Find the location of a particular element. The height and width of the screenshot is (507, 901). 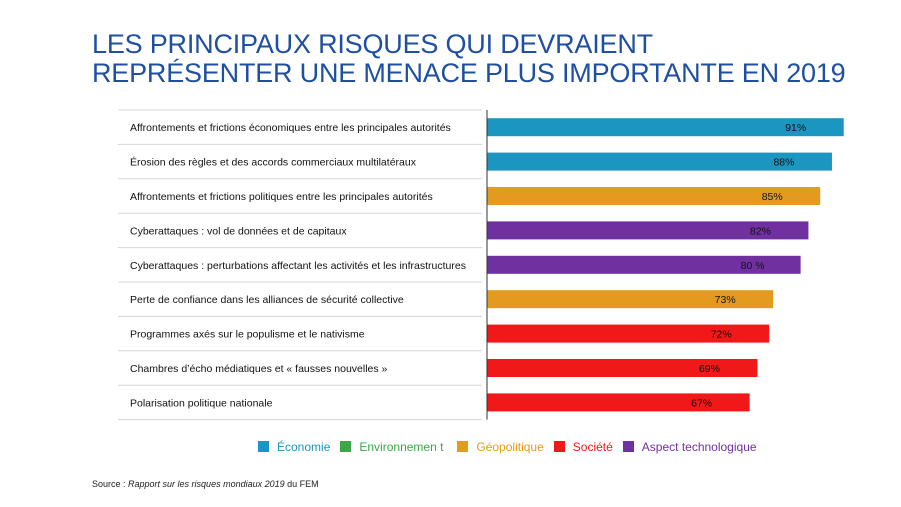

legend-label: Géopolitique is located at coordinates (510, 447).